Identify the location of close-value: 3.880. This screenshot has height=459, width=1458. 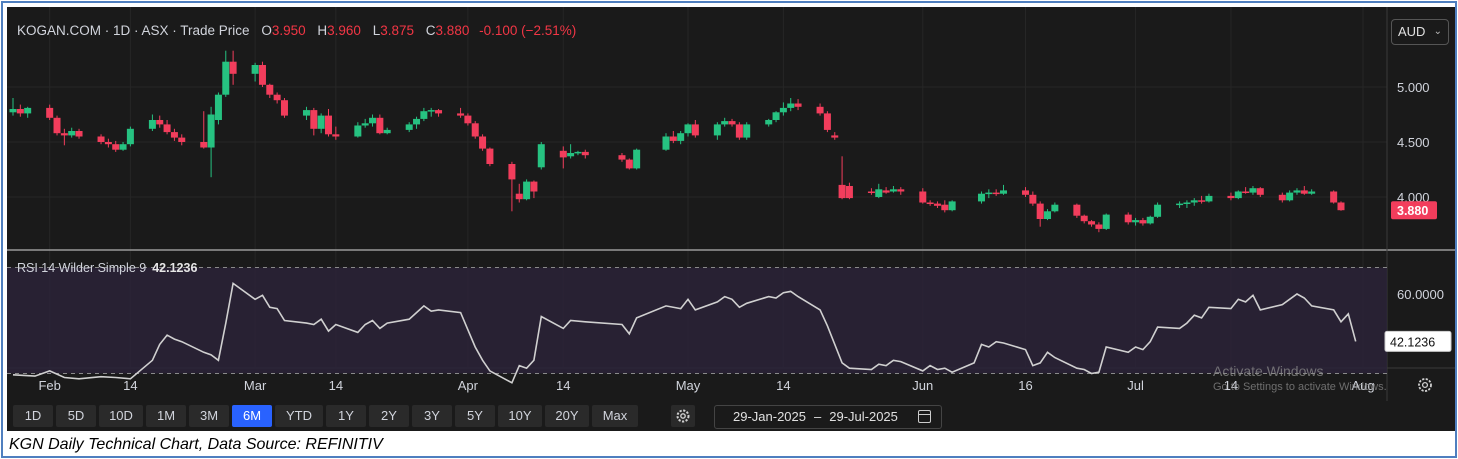
(452, 30).